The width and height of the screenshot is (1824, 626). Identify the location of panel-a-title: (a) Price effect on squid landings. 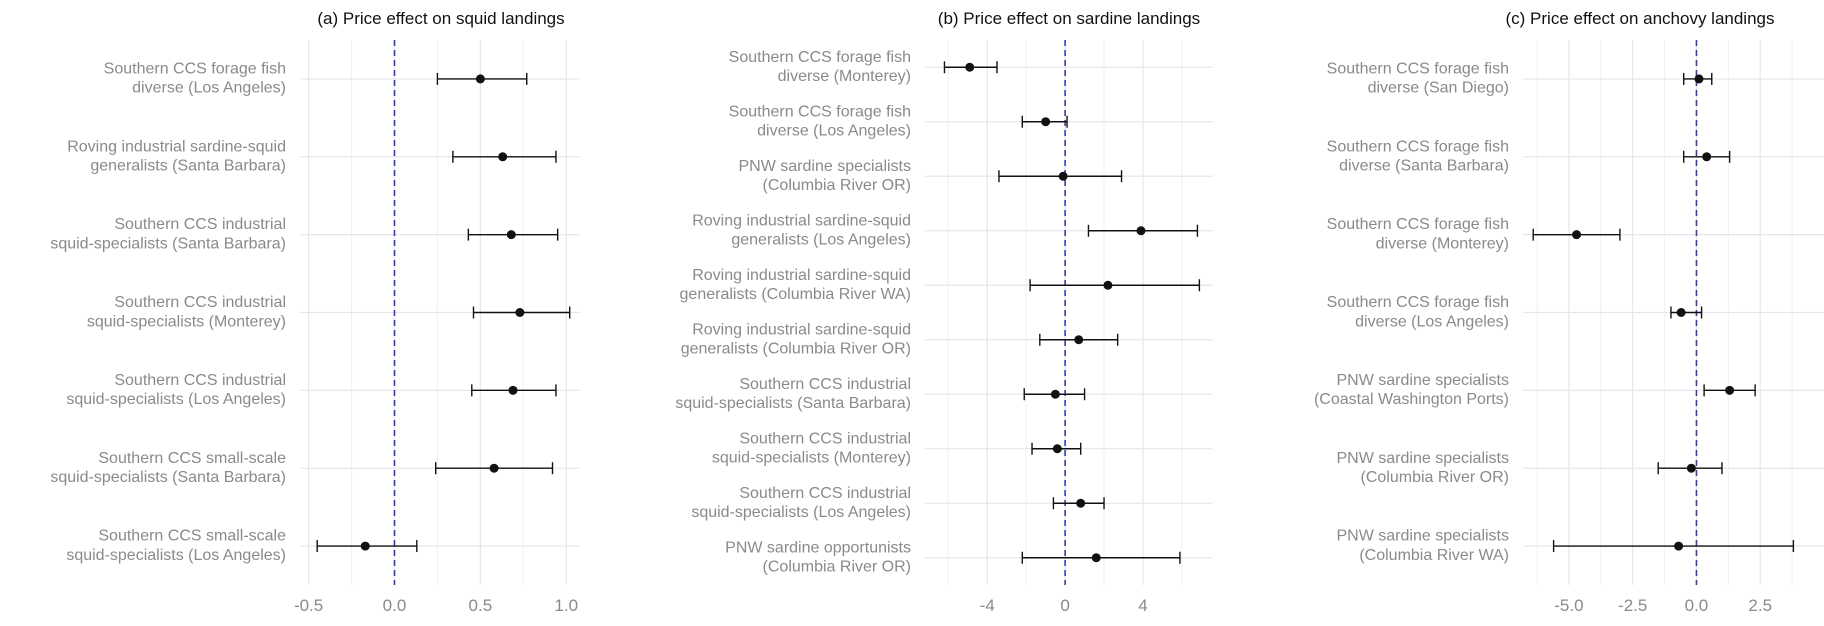
(440, 18).